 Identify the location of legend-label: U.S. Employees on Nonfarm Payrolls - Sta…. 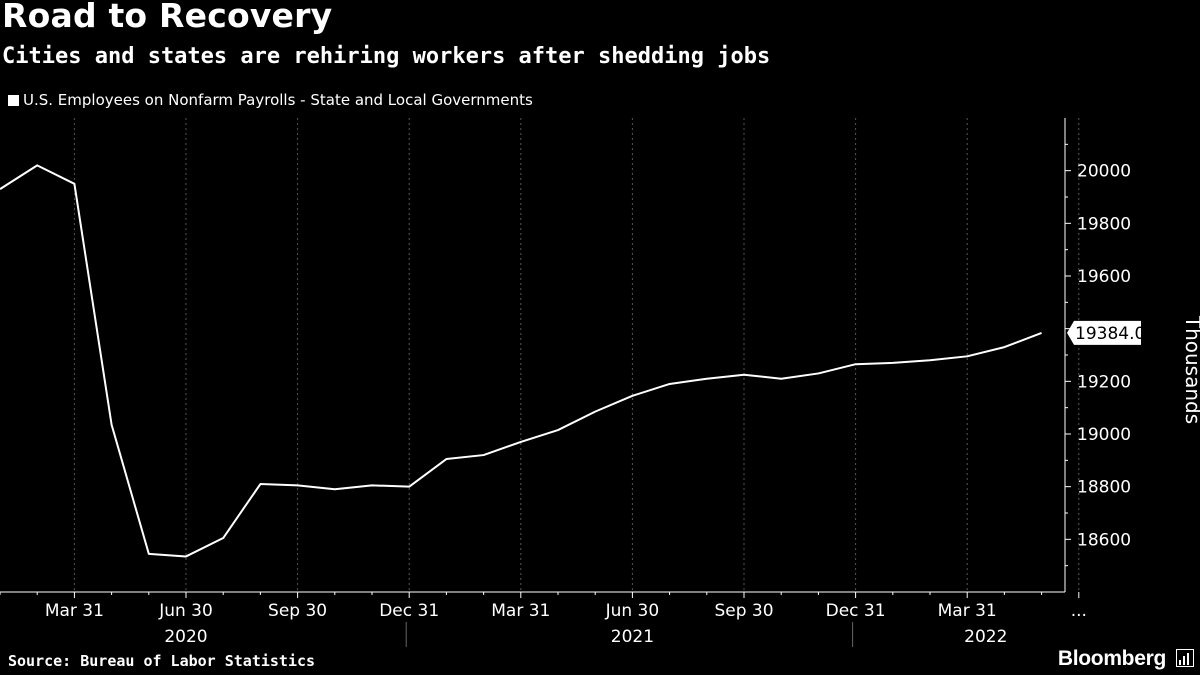
(278, 100).